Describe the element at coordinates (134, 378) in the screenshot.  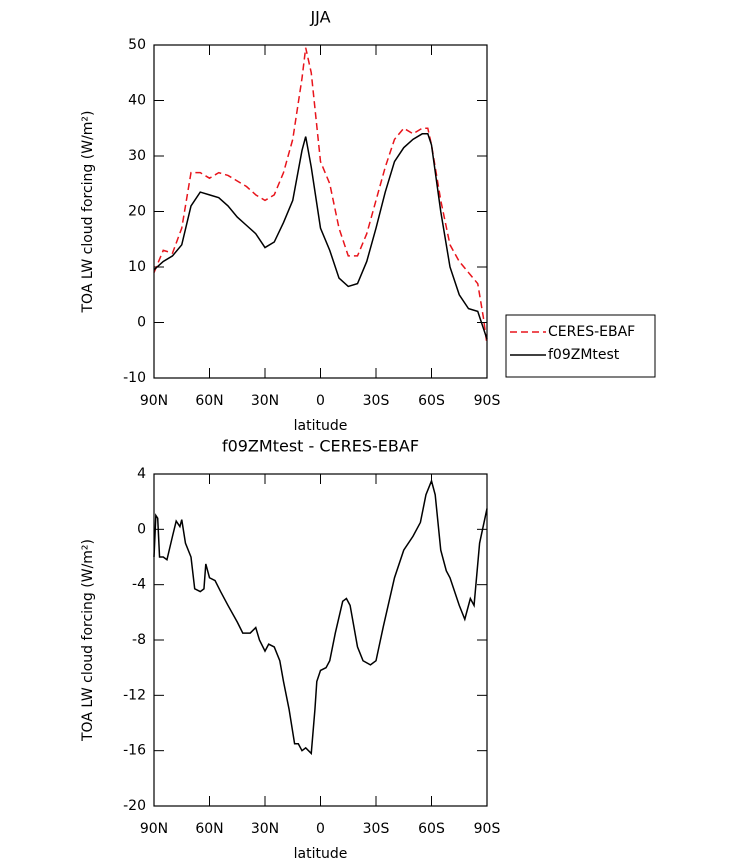
I see `y-tick-label: -10` at that location.